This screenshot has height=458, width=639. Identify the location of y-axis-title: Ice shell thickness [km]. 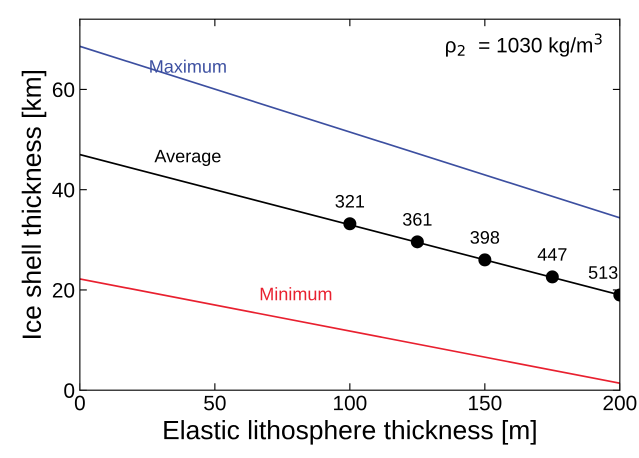
(34, 204).